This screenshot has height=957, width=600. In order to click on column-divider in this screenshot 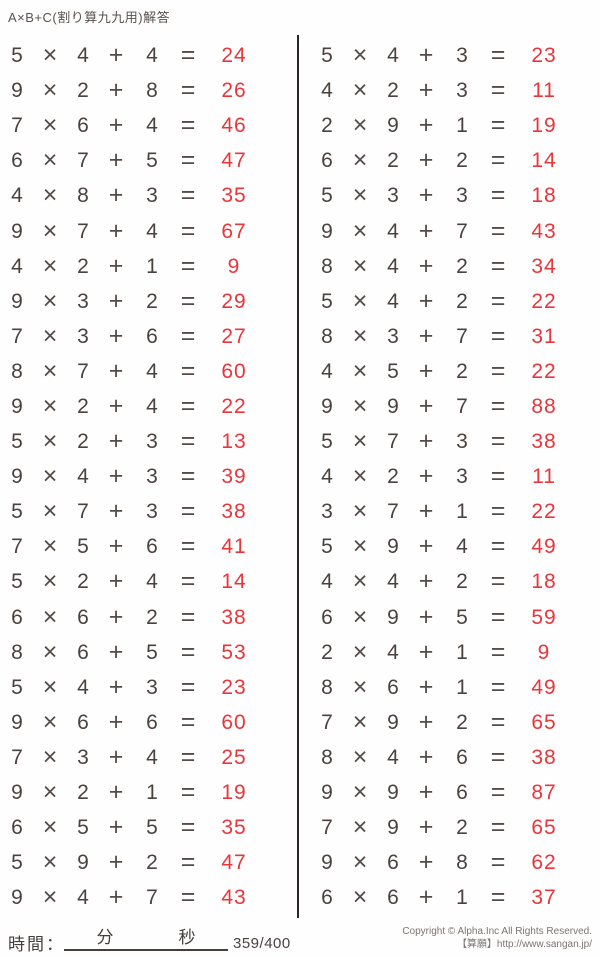, I will do `click(298, 476)`.